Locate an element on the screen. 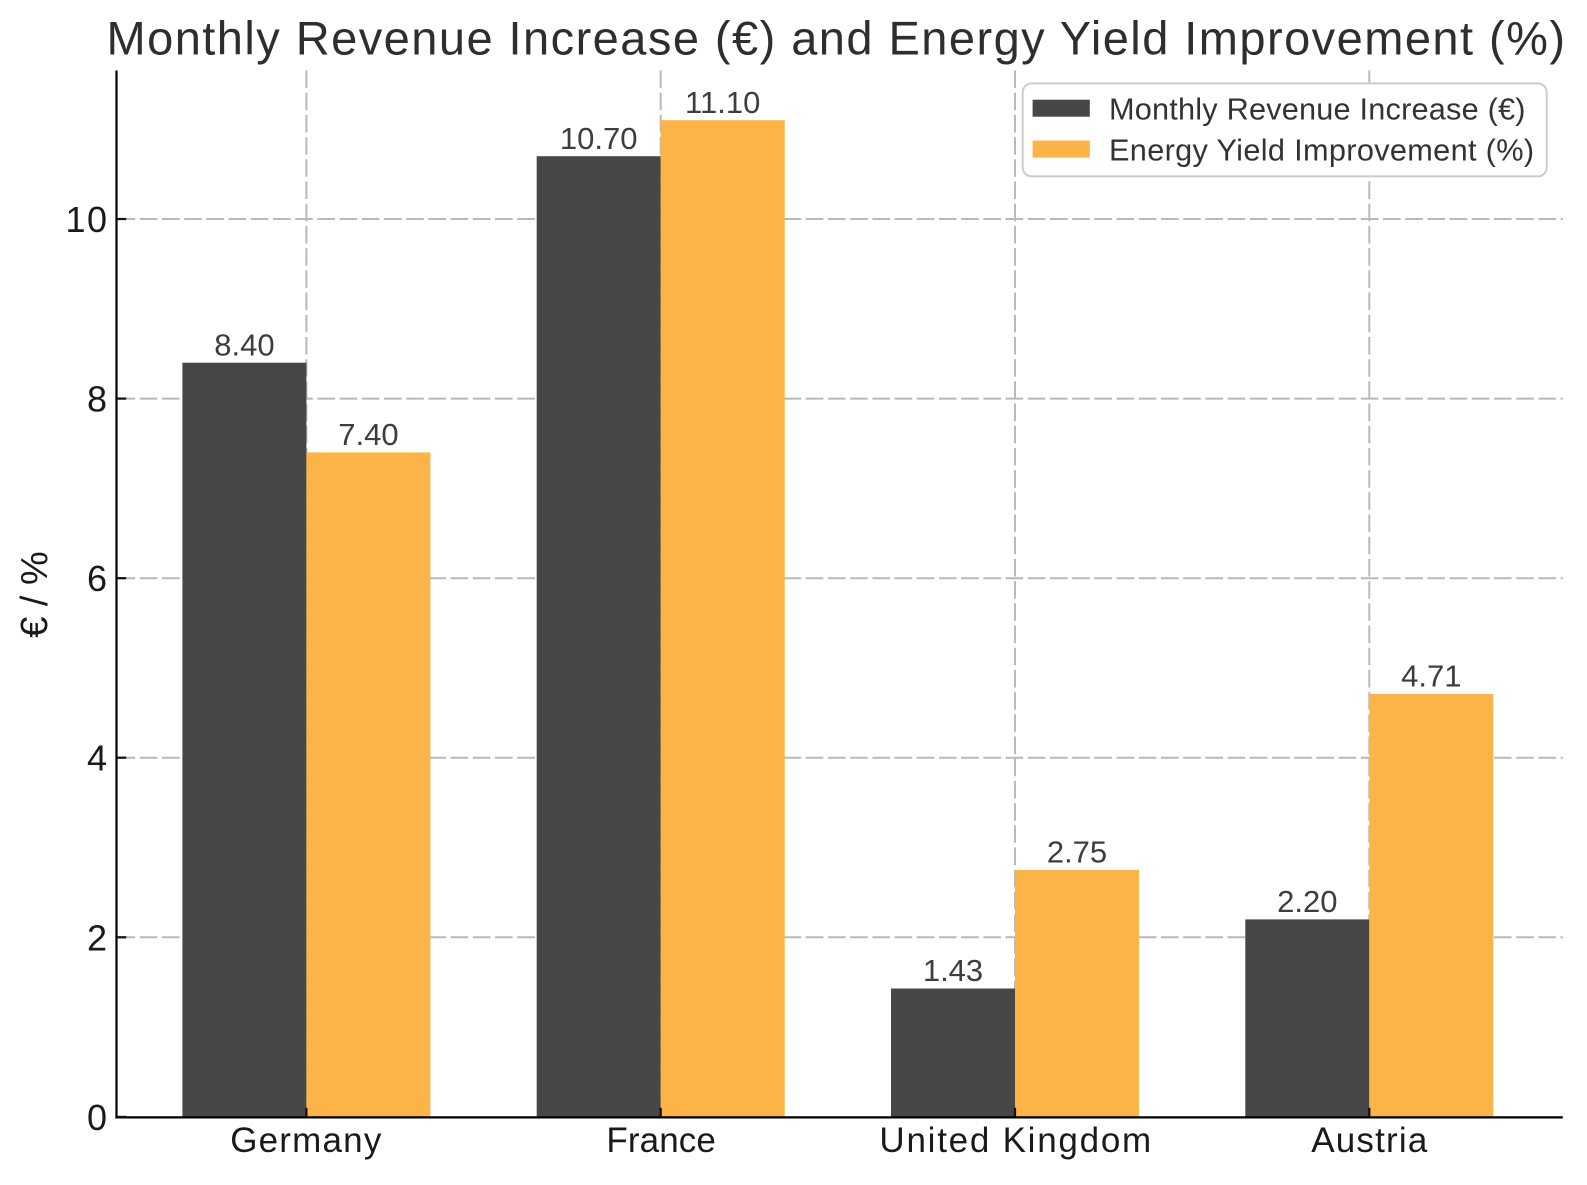 This screenshot has width=1587, height=1185. svg-text: Austria is located at coordinates (1369, 1140).